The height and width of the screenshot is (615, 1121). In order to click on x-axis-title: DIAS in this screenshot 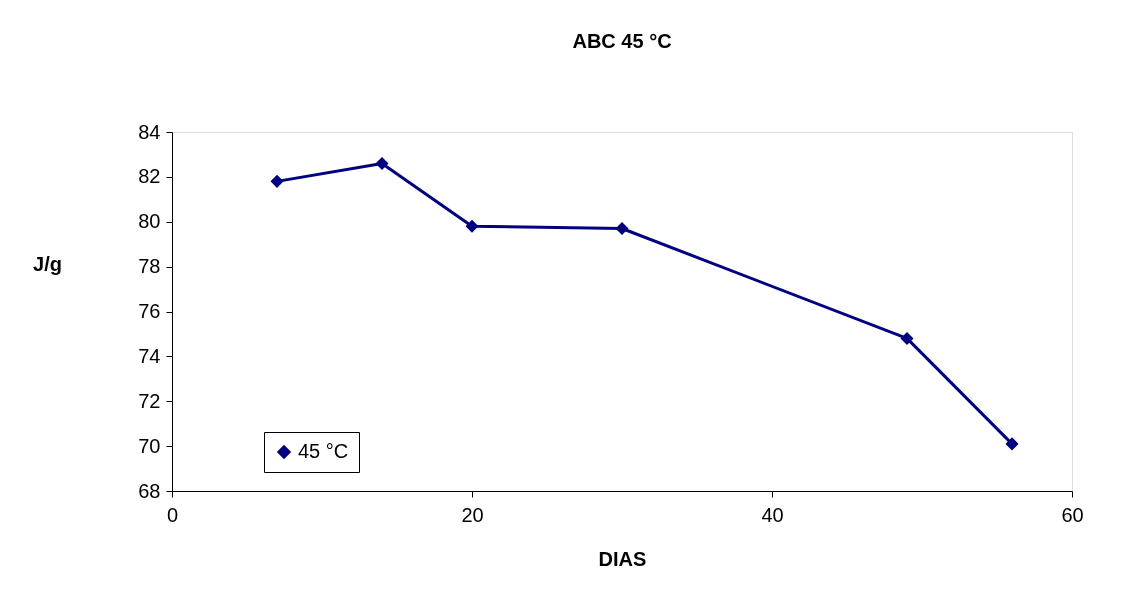, I will do `click(622, 558)`.